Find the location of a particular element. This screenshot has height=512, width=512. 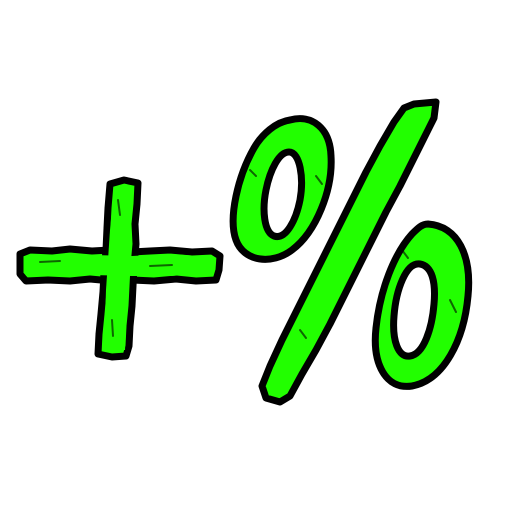

plus-icon is located at coordinates (120, 268).